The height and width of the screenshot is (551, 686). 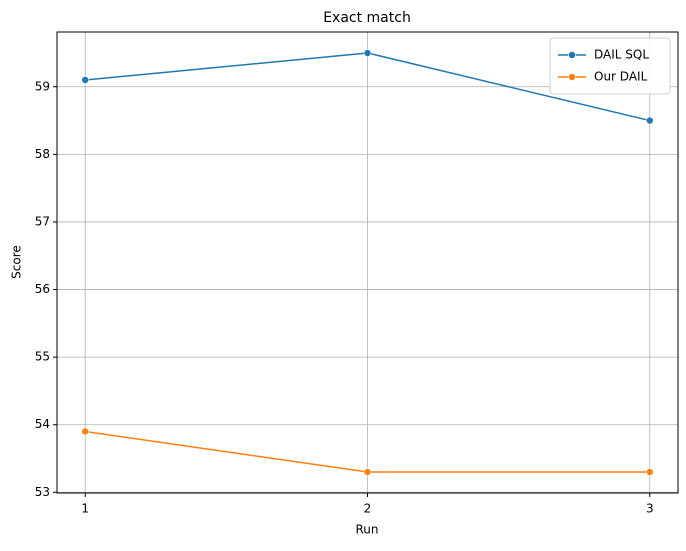 I want to click on y-tick-label: 59, so click(x=42, y=86).